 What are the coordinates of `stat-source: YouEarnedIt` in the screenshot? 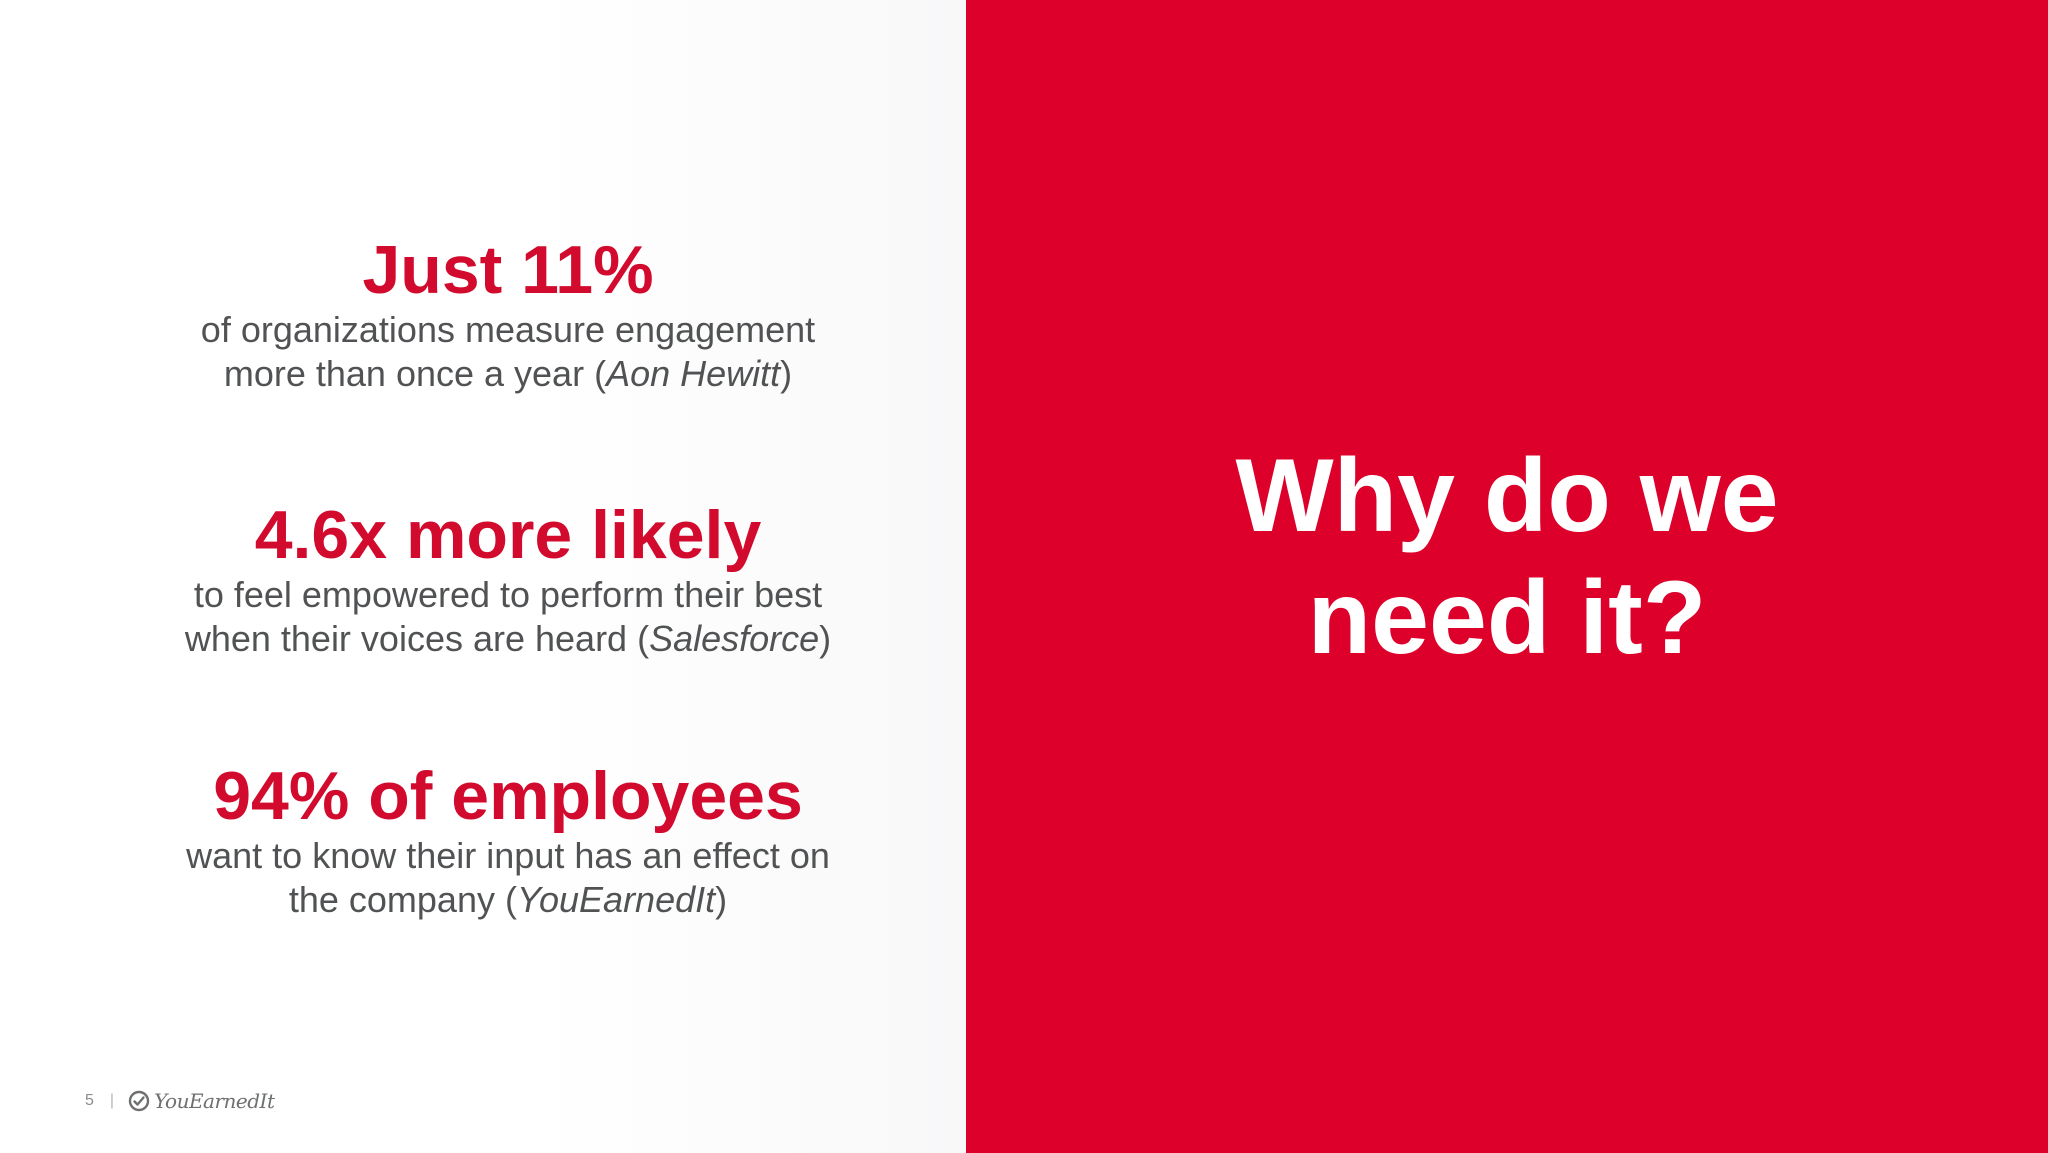 It's located at (616, 899).